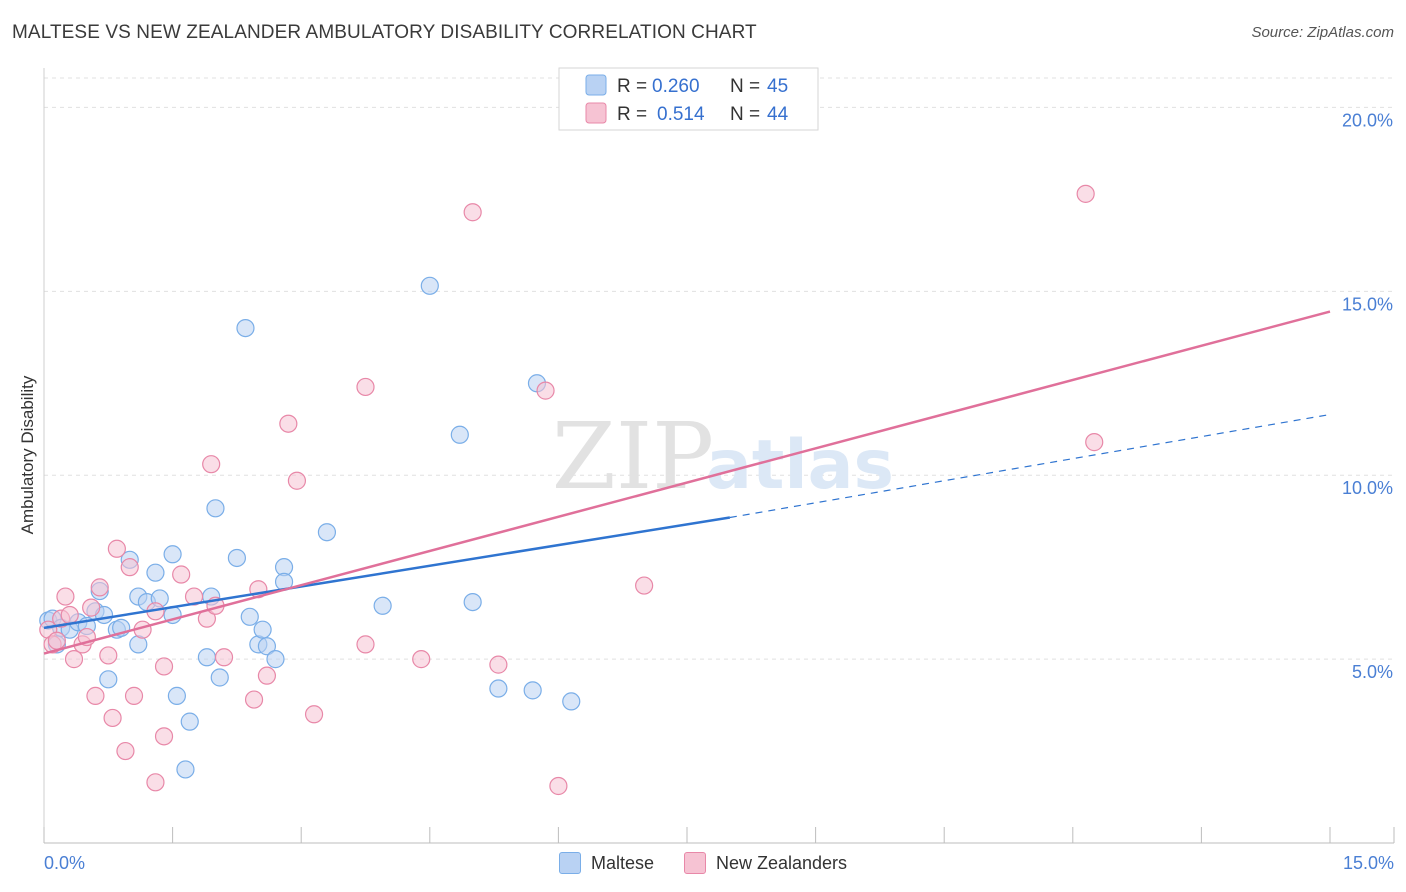 This screenshot has height=892, width=1406. Describe the element at coordinates (569, 863) in the screenshot. I see `series-swatch-maltese` at that location.